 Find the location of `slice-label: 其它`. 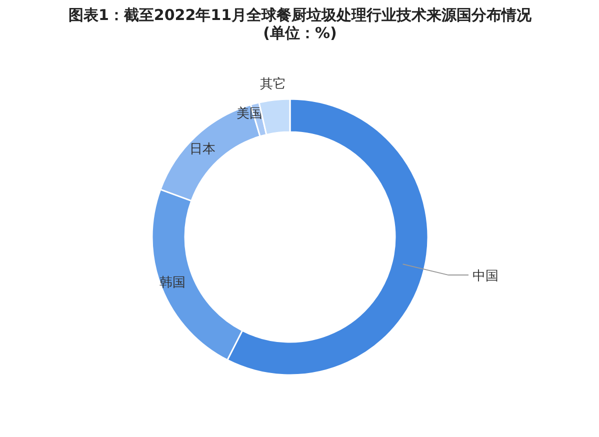

slice-label: 其它 is located at coordinates (273, 84).